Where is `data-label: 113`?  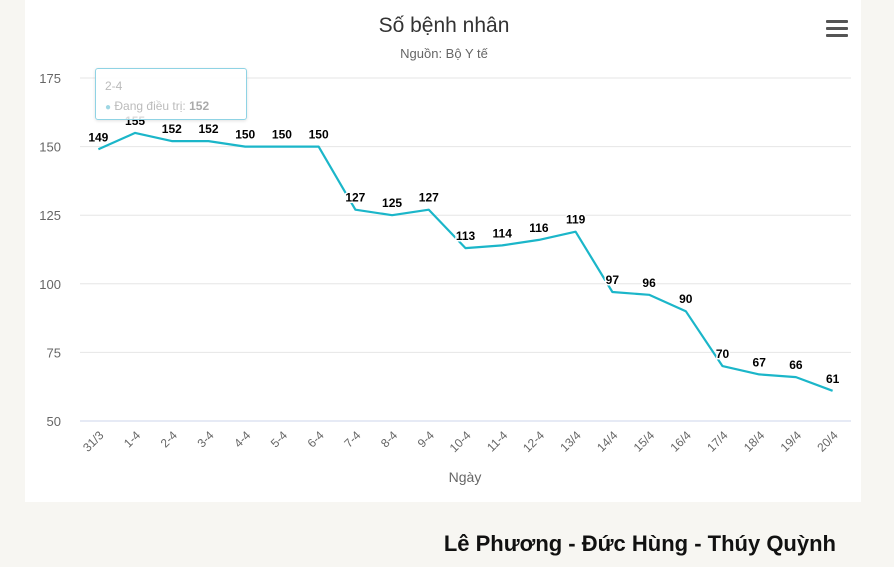
data-label: 113 is located at coordinates (466, 236).